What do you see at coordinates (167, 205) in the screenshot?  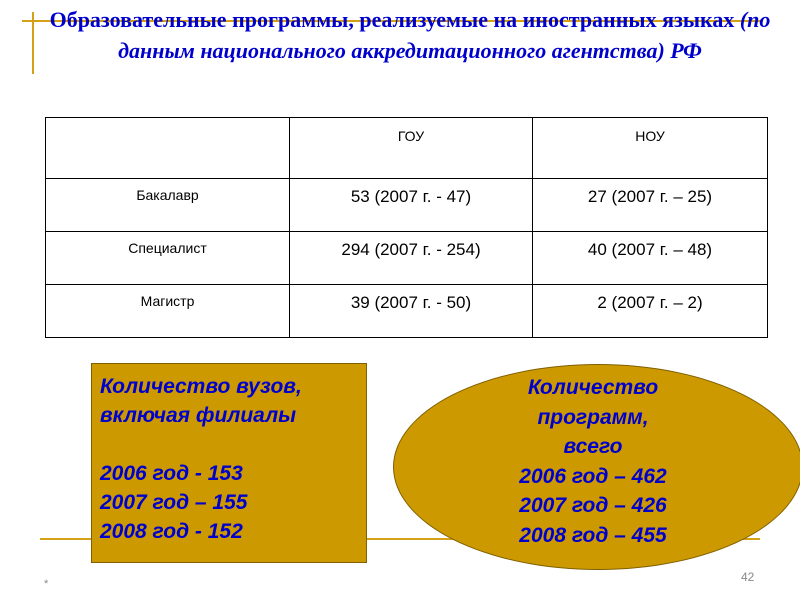 I see `row-label: Бакалавр` at bounding box center [167, 205].